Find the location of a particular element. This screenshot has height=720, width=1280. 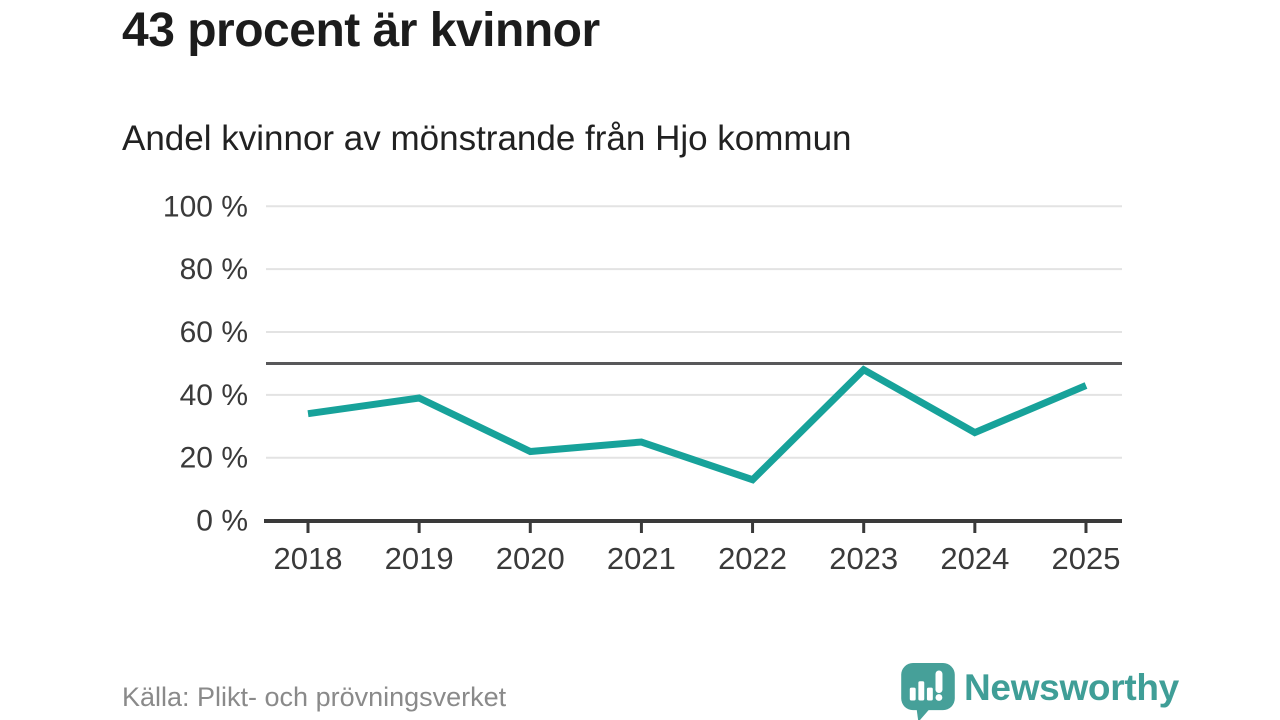

y-axis-label-0: 0 % is located at coordinates (222, 521).